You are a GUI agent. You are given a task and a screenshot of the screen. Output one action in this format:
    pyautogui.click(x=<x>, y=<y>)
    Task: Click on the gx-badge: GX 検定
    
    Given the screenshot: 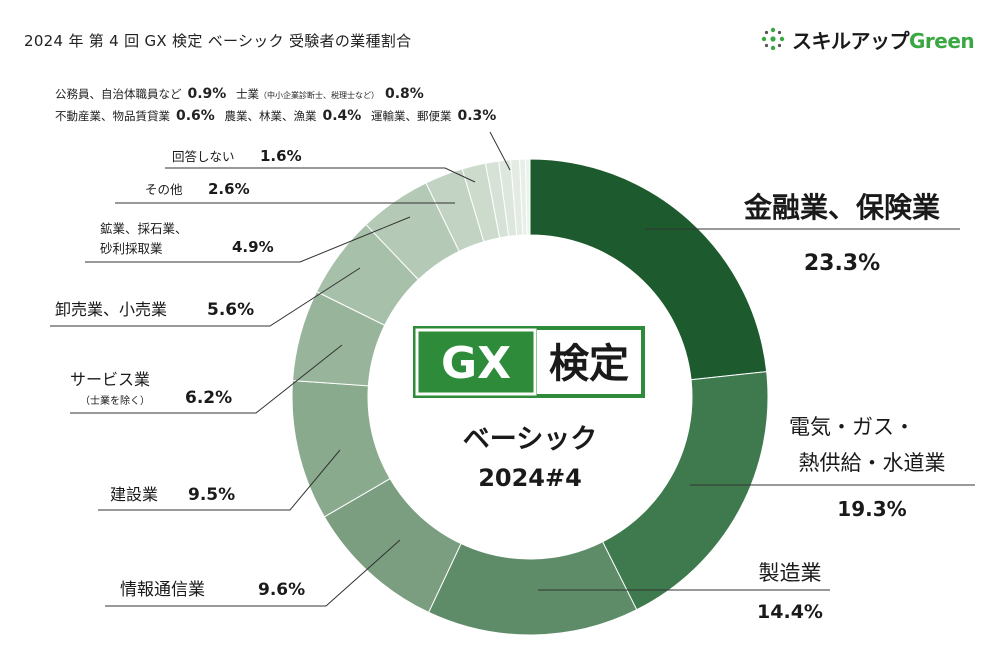 What is the action you would take?
    pyautogui.click(x=529, y=362)
    